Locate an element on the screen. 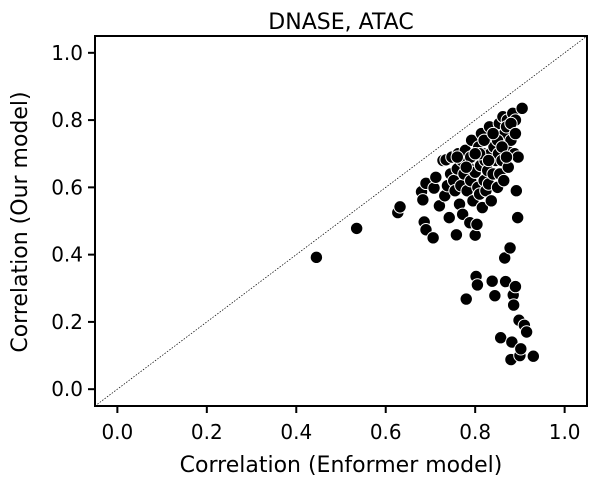 The image size is (599, 486). y-axis-ticks: 0.0 0.2 0.4 0.6 0.8 1.0 is located at coordinates (73, 221).